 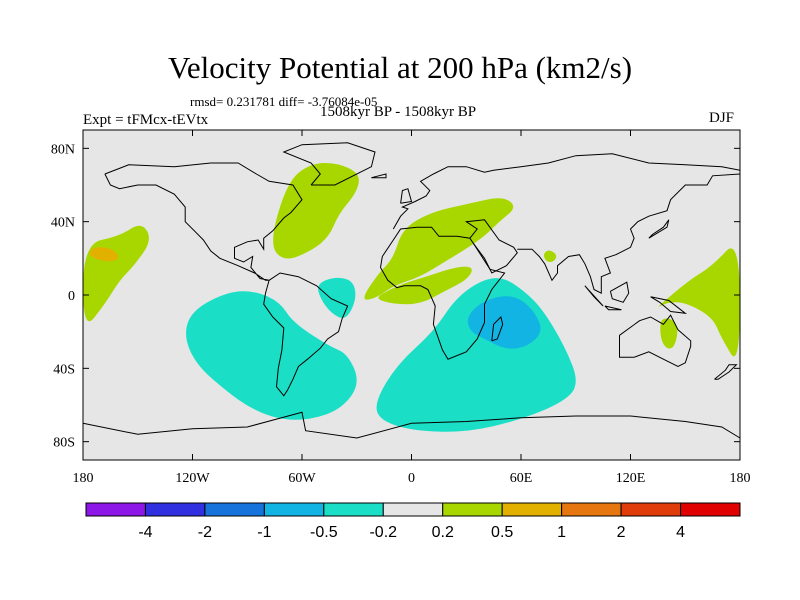 What do you see at coordinates (413, 521) in the screenshot?
I see `colorbar: -4 -2 -1 -0.5 -0.2 0.2 0.5 1 2 4` at bounding box center [413, 521].